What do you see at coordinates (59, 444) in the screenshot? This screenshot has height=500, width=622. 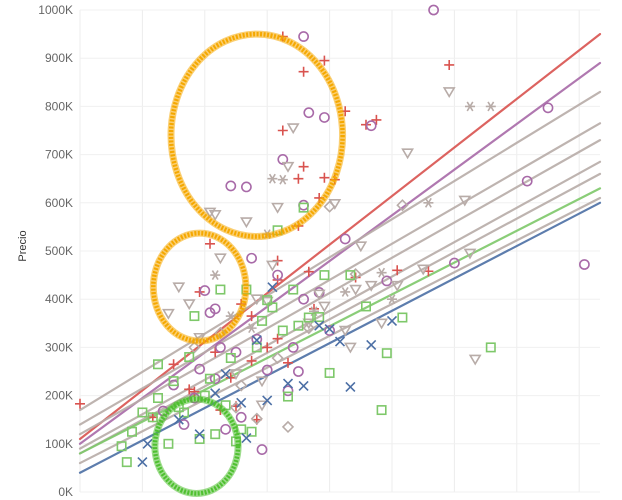 I see `y-tick-label: 100K` at bounding box center [59, 444].